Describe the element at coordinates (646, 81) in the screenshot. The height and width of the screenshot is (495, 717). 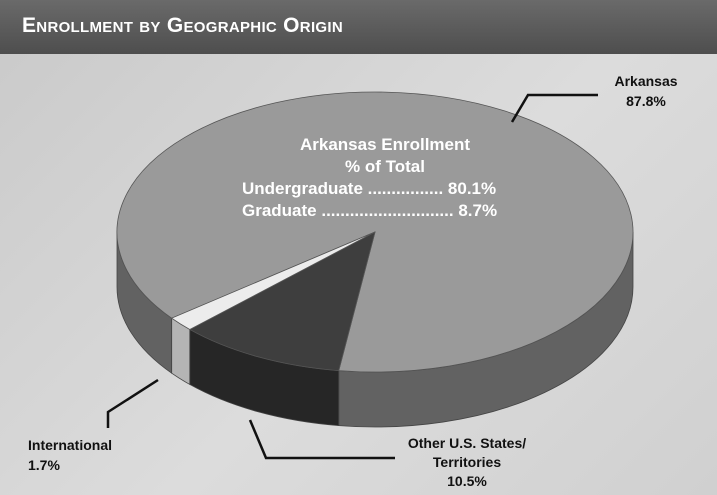
I see `slice-label: Arkansas` at that location.